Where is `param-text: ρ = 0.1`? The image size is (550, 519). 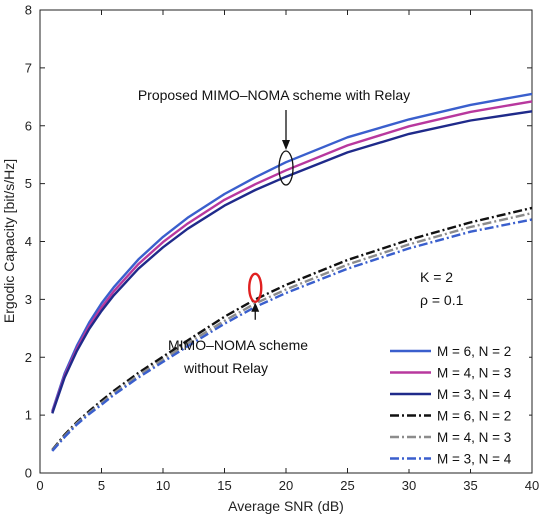
param-text: ρ = 0.1 is located at coordinates (442, 300).